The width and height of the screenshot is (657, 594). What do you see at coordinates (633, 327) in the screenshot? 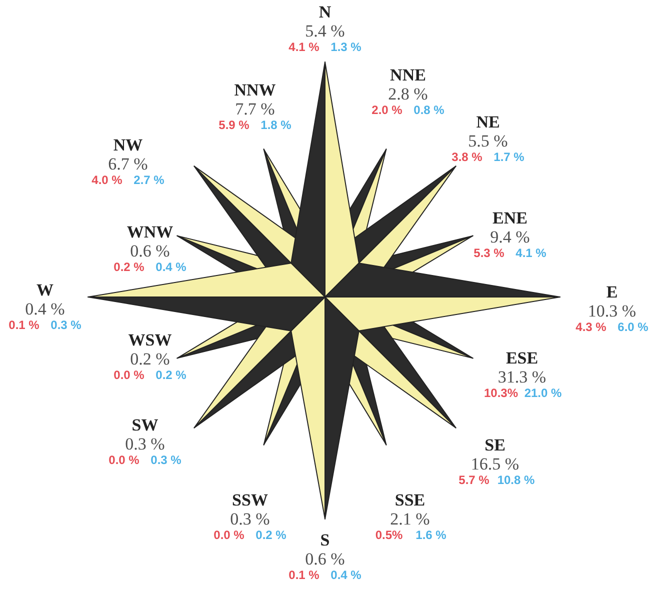
I see `data-label: 6.0 %` at bounding box center [633, 327].